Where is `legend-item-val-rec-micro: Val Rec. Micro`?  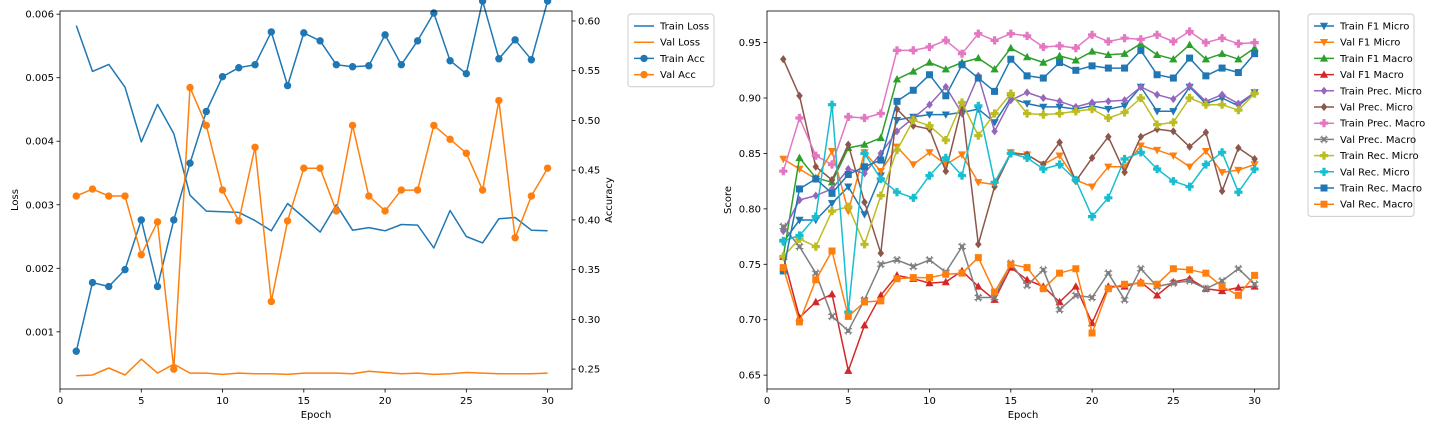
legend-item-val-rec-micro: Val Rec. Micro is located at coordinates (1362, 172).